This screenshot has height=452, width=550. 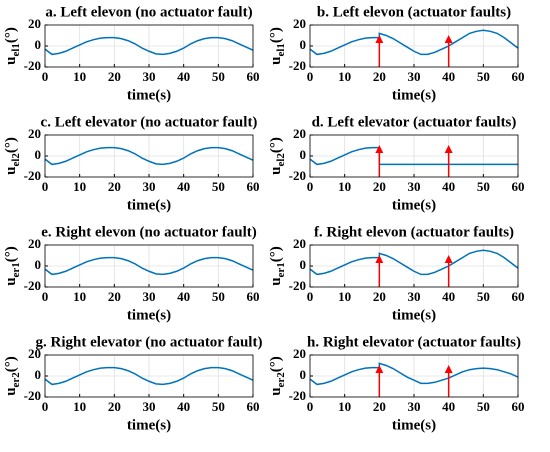 What do you see at coordinates (12, 266) in the screenshot?
I see `y-axis-label: uer1(°)` at bounding box center [12, 266].